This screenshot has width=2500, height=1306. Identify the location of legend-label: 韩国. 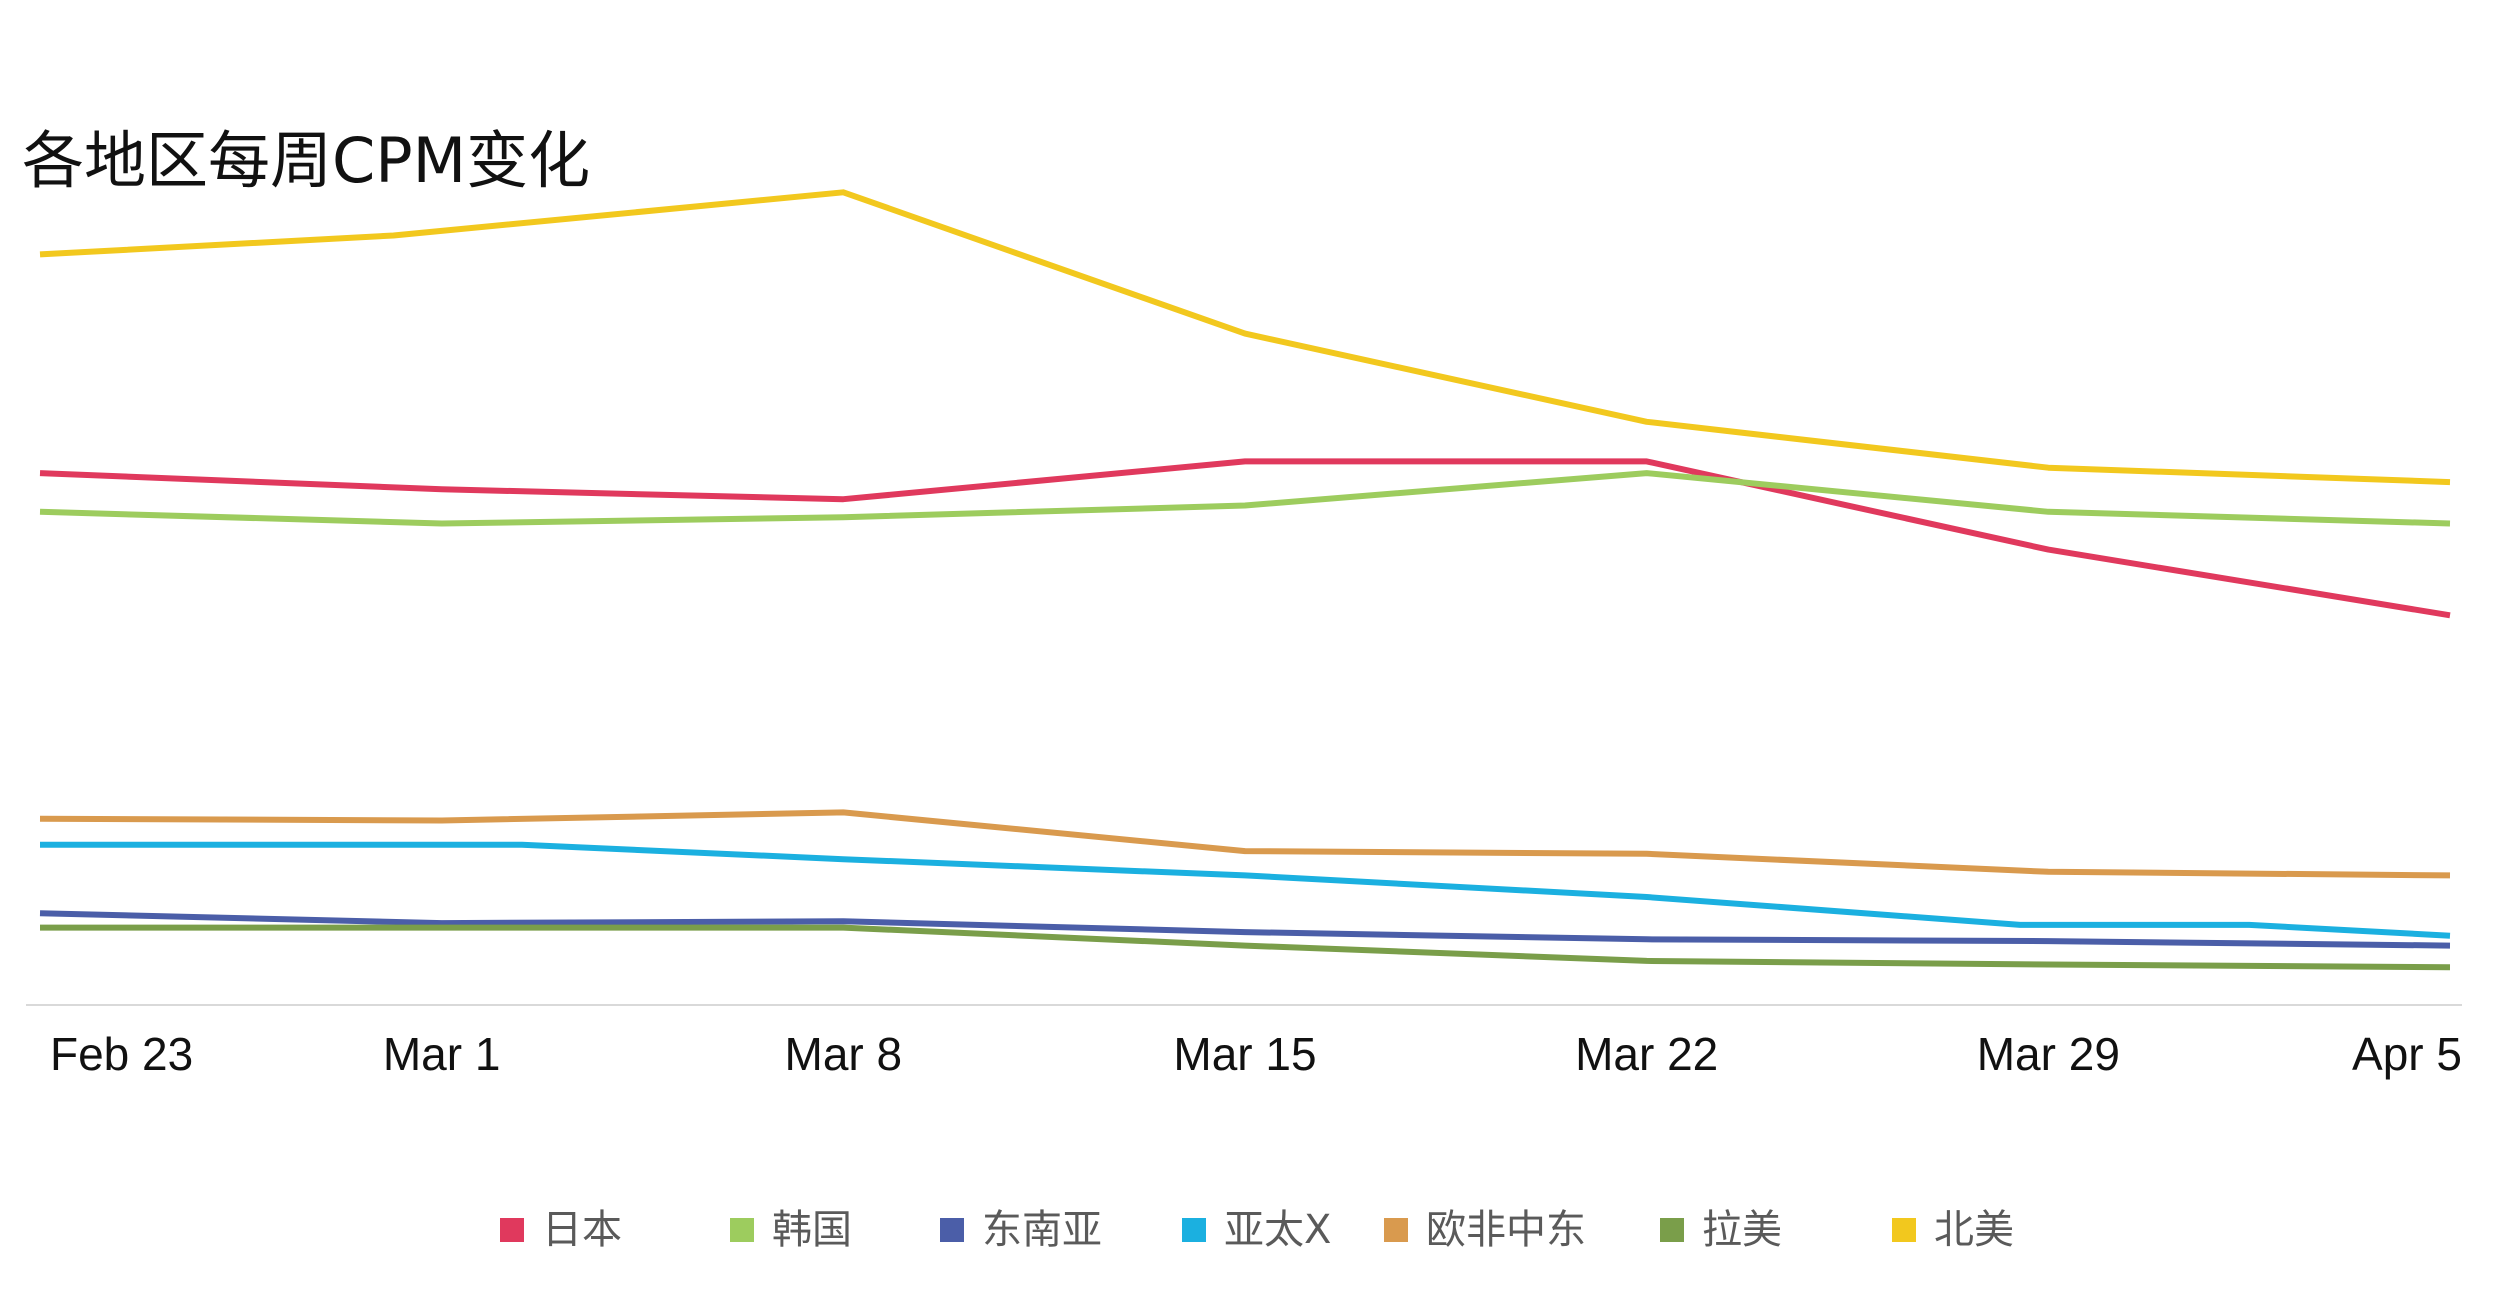
(812, 1230).